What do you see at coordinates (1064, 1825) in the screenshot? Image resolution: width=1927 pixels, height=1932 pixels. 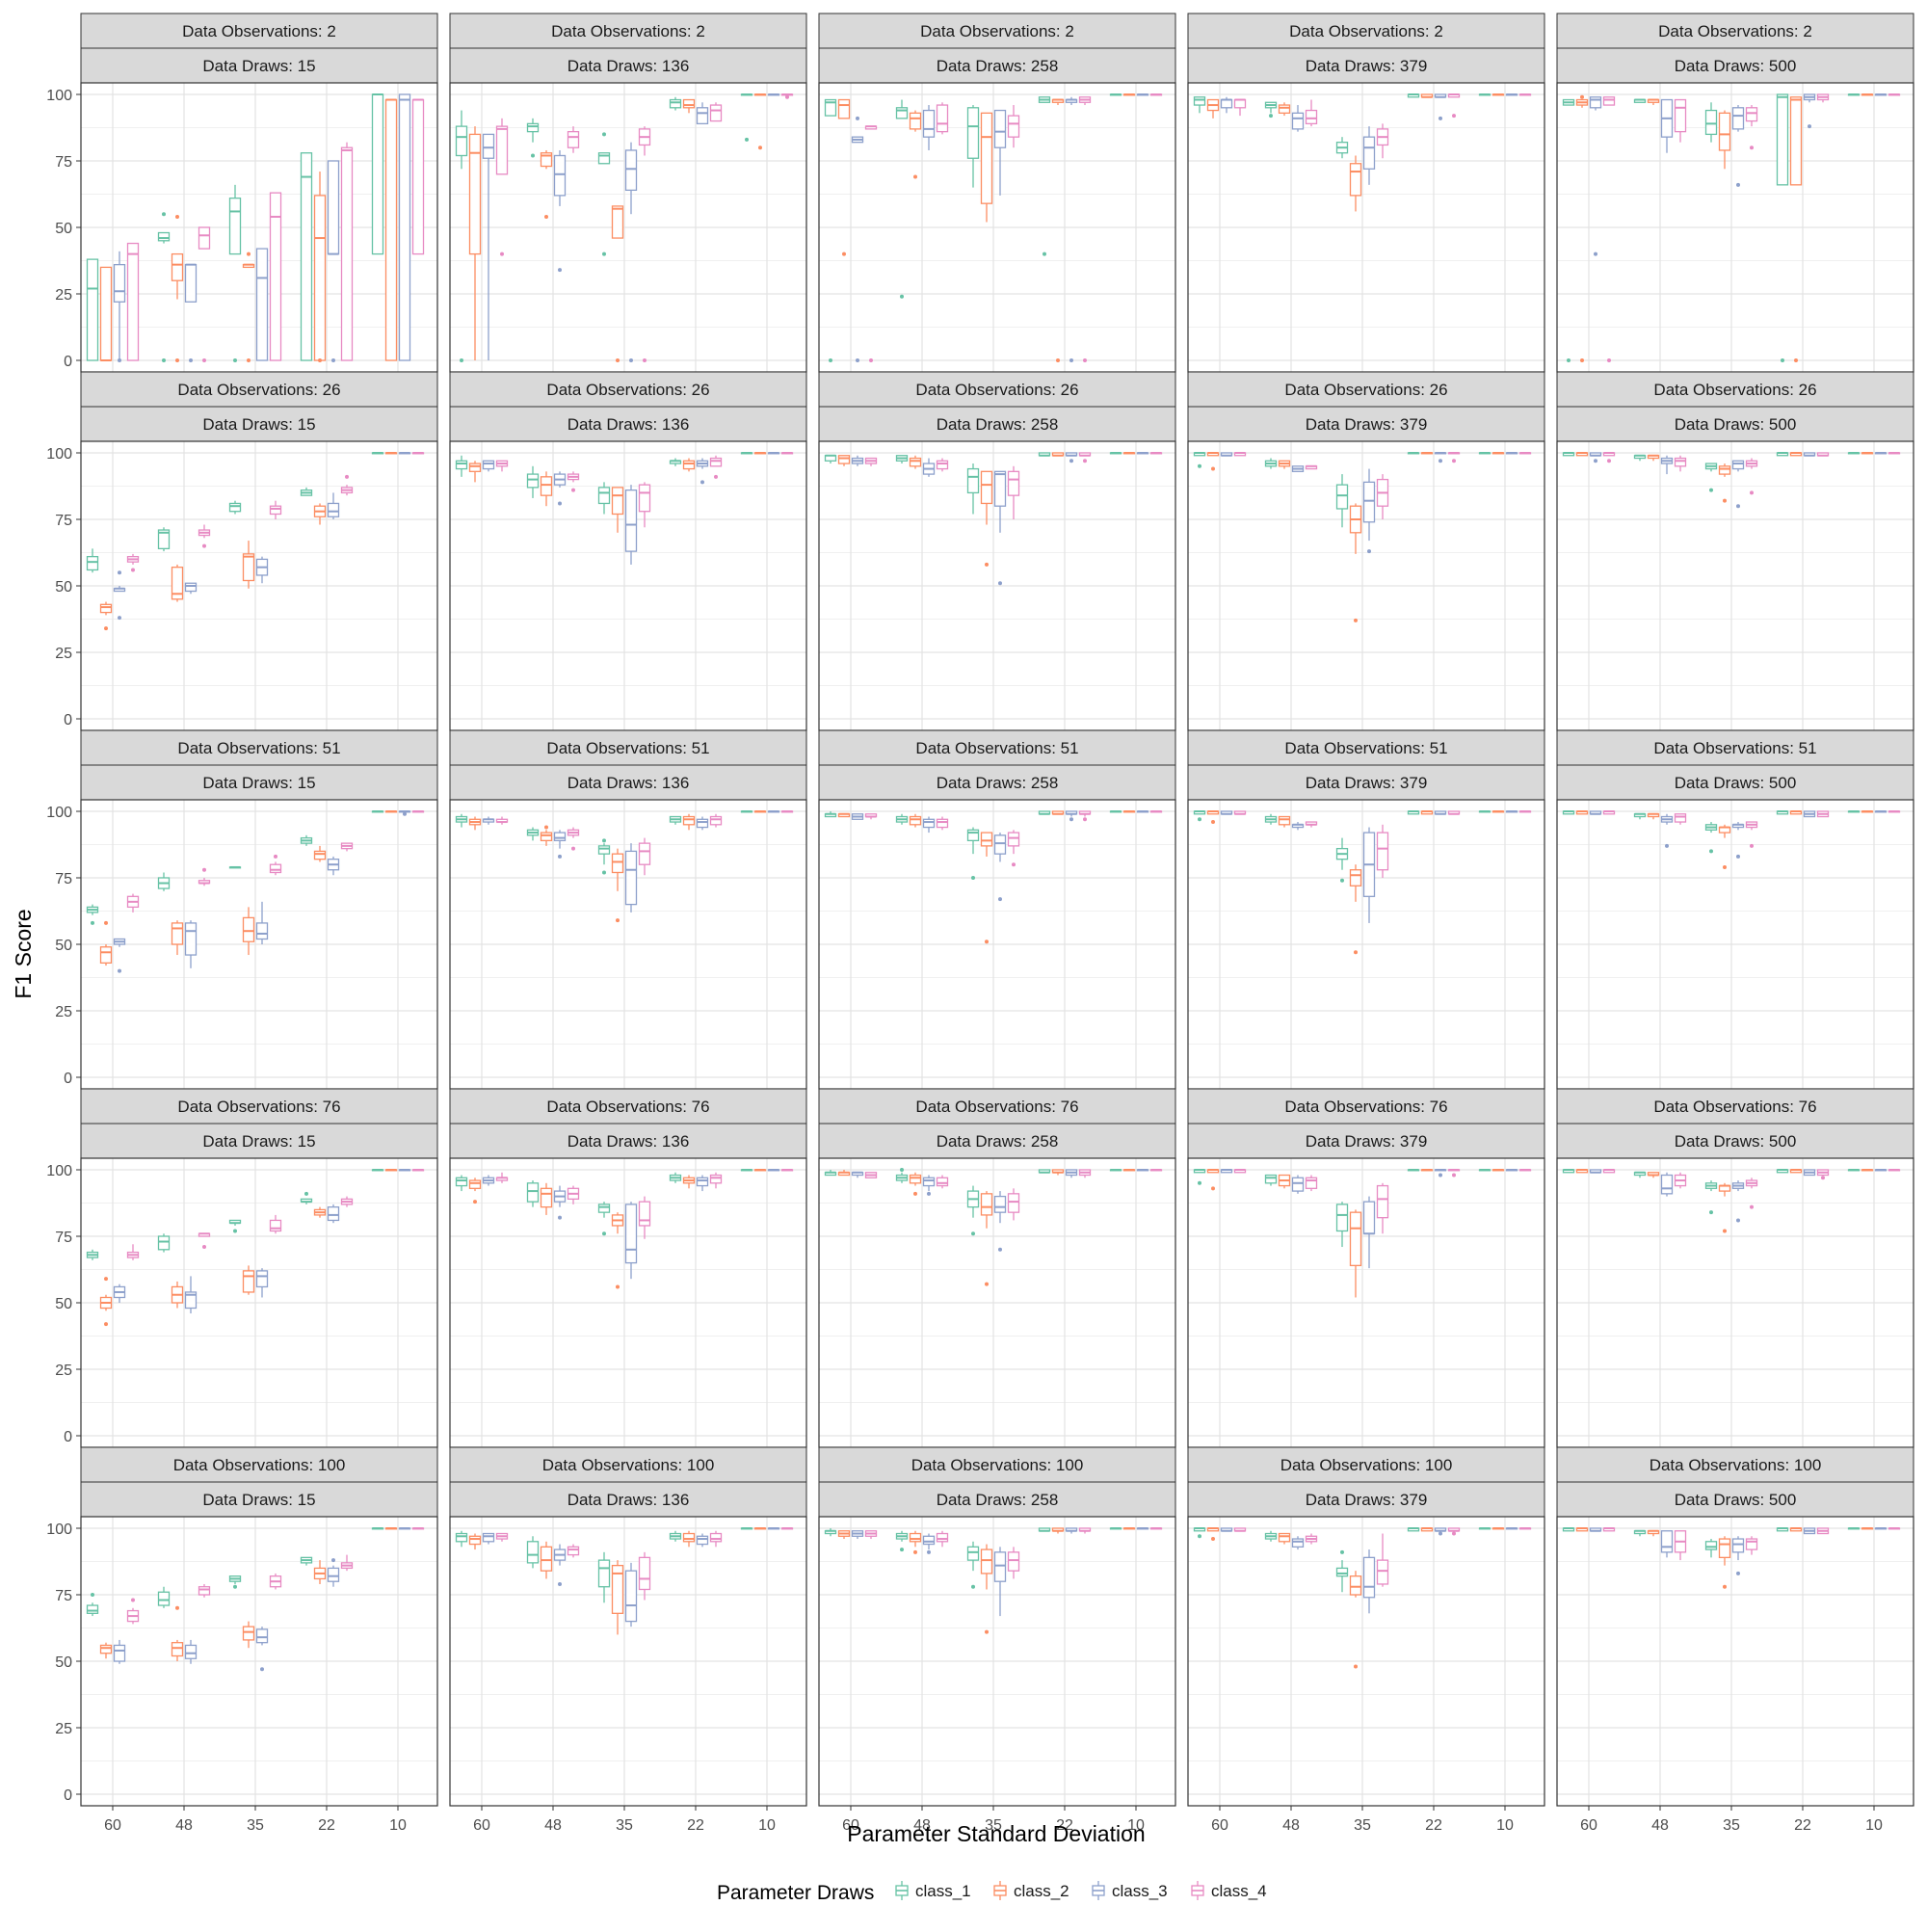 I see `x-tick-label: 22` at bounding box center [1064, 1825].